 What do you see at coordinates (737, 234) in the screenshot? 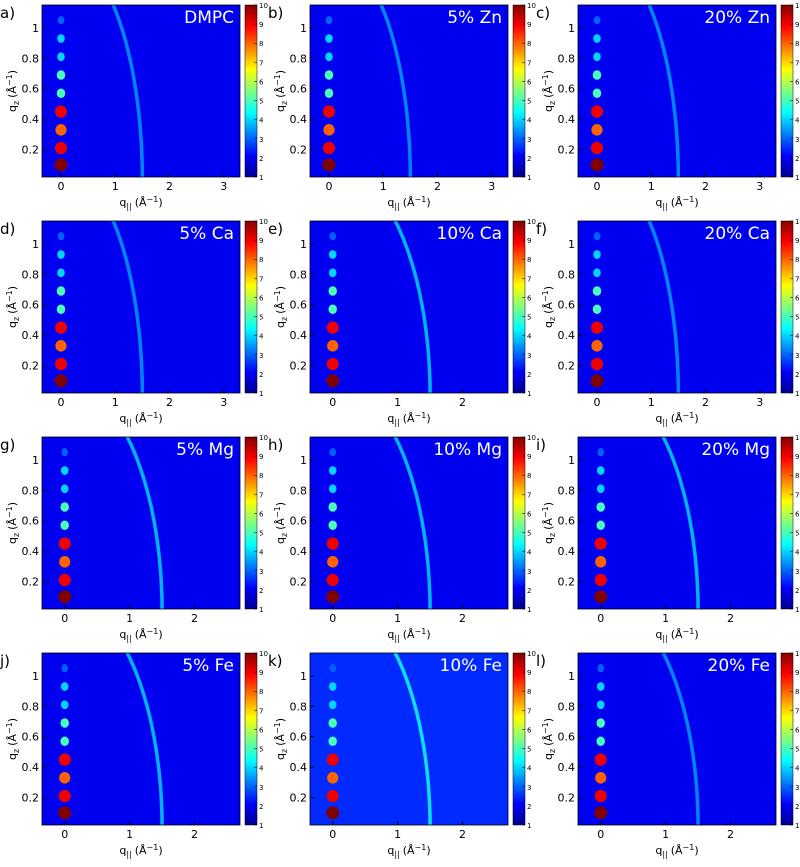
I see `panel-title: 20% Ca` at bounding box center [737, 234].